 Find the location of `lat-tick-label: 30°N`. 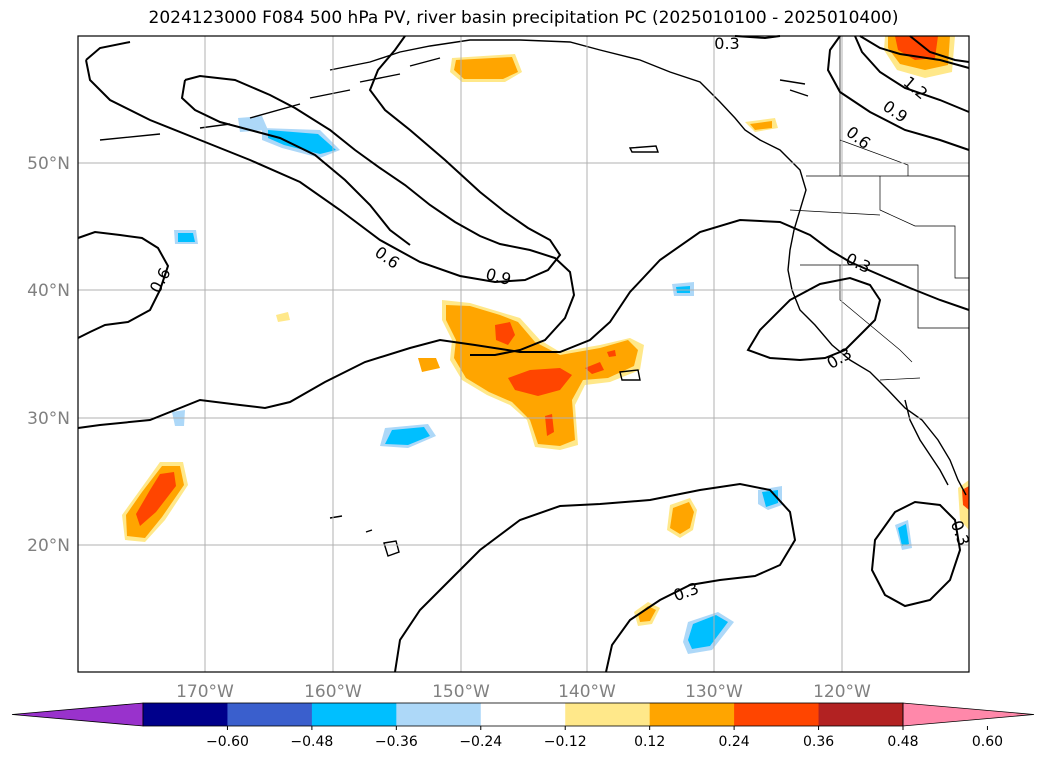

lat-tick-label: 30°N is located at coordinates (48, 419).